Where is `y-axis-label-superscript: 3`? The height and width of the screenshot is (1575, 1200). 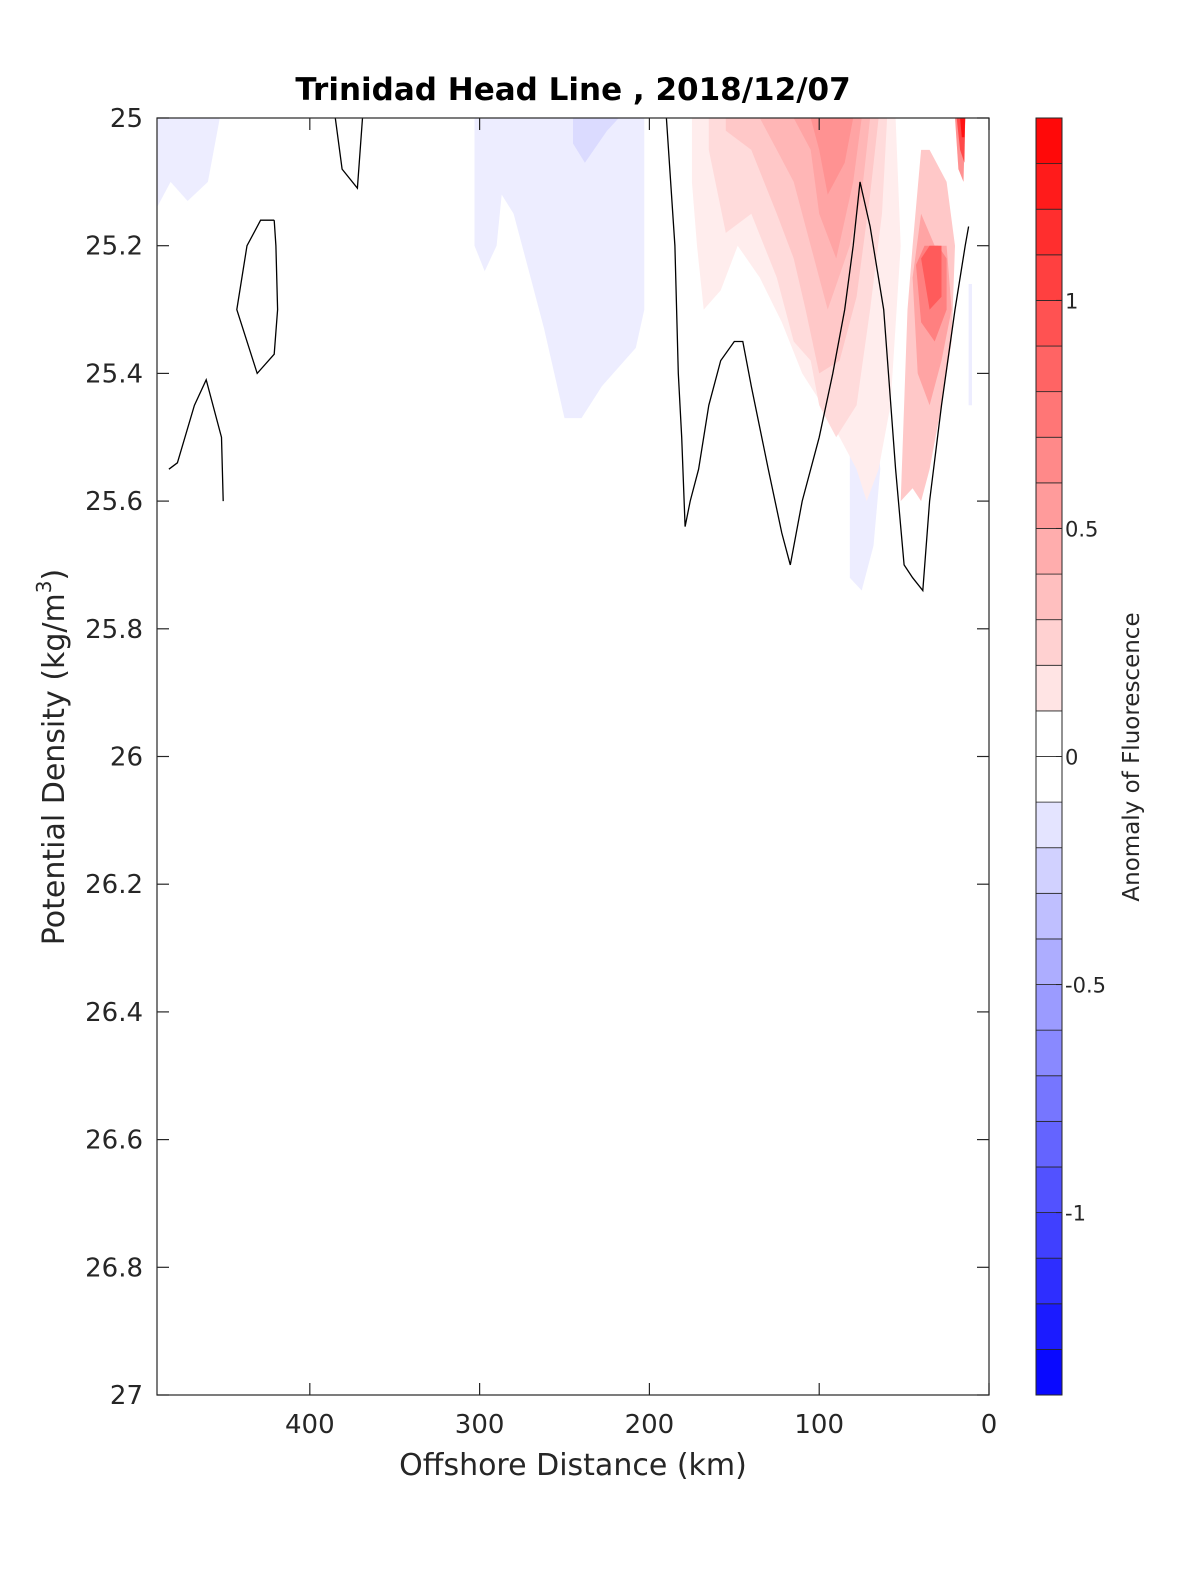
y-axis-label-superscript: 3 is located at coordinates (44, 586).